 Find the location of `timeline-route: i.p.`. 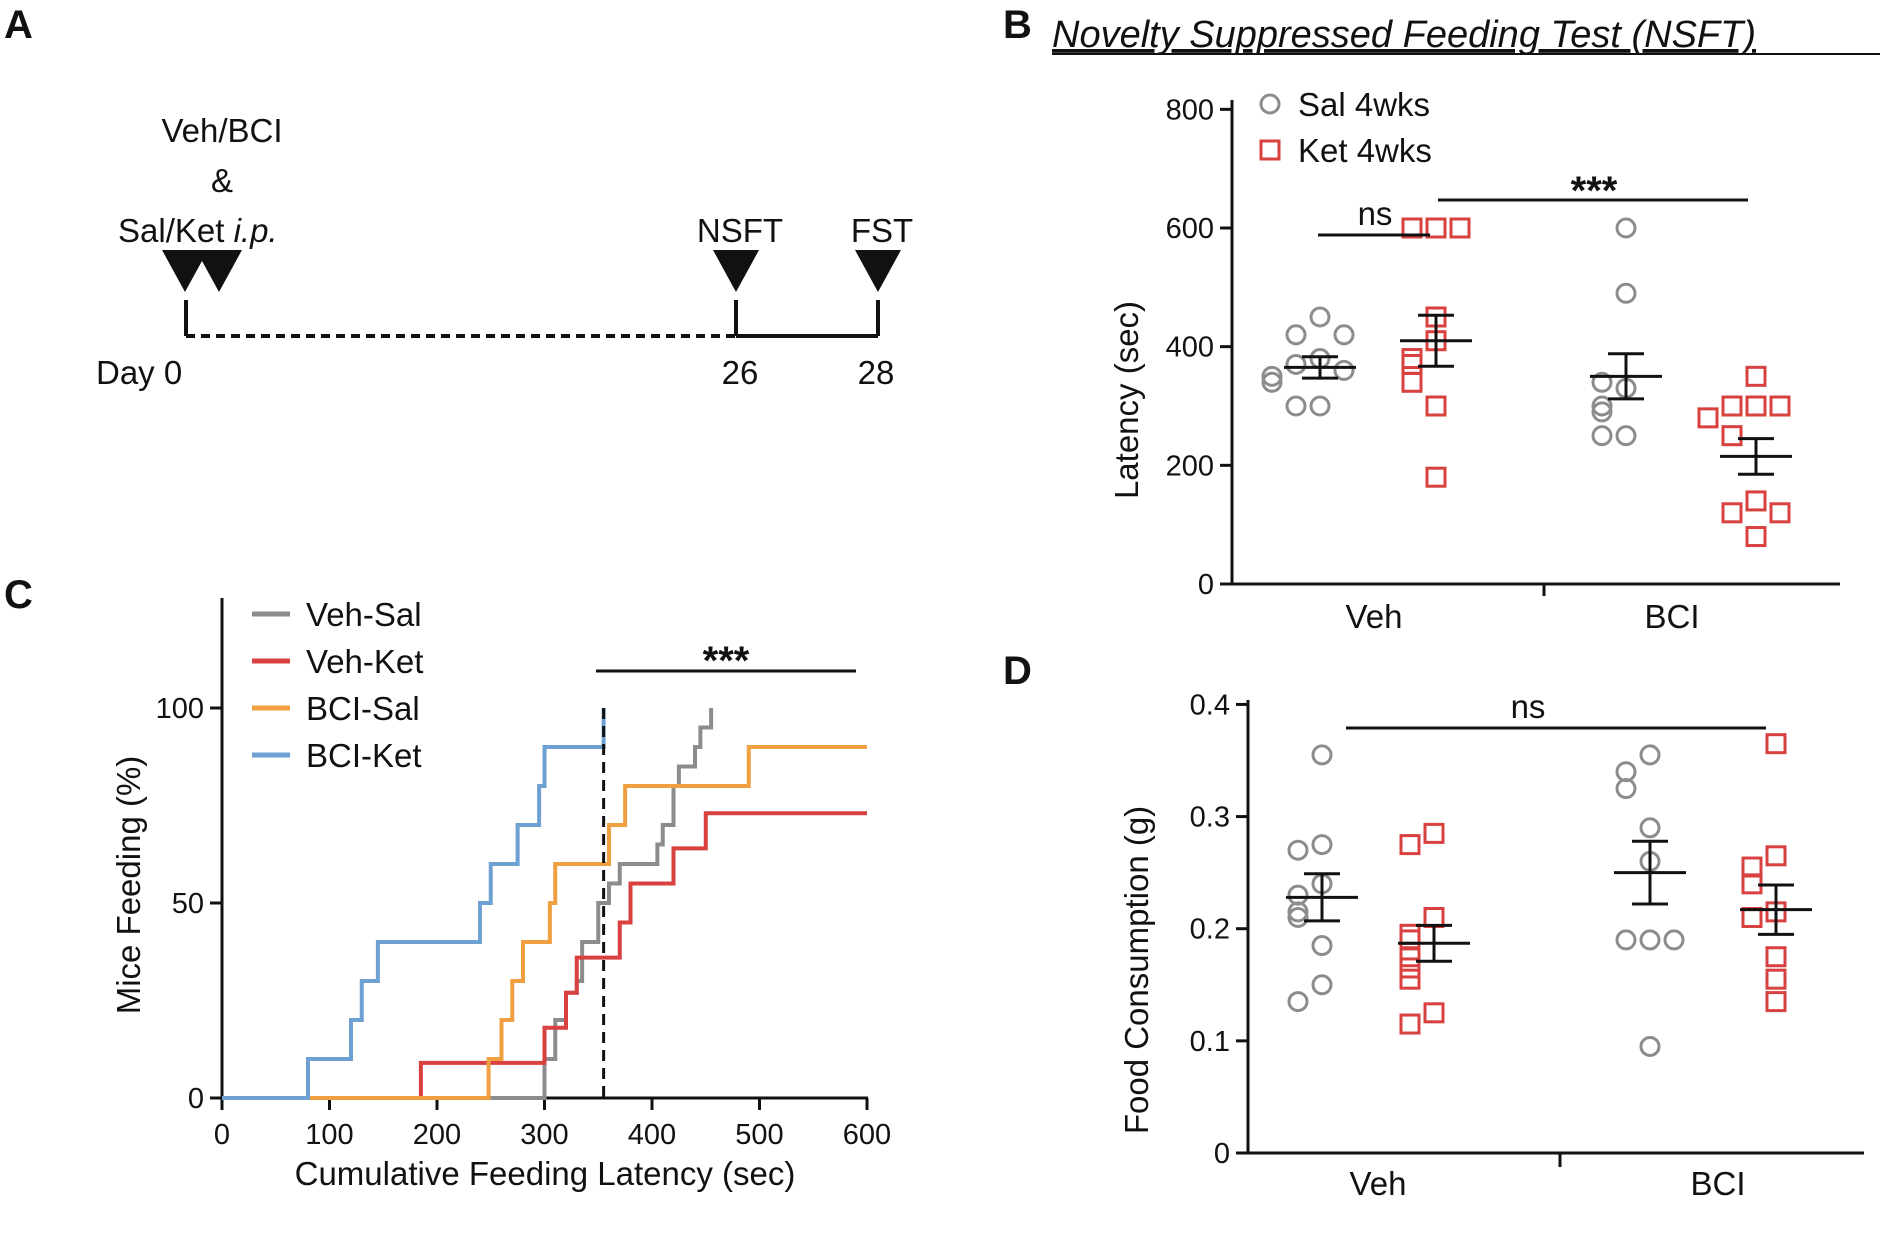

timeline-route: i.p. is located at coordinates (256, 230).